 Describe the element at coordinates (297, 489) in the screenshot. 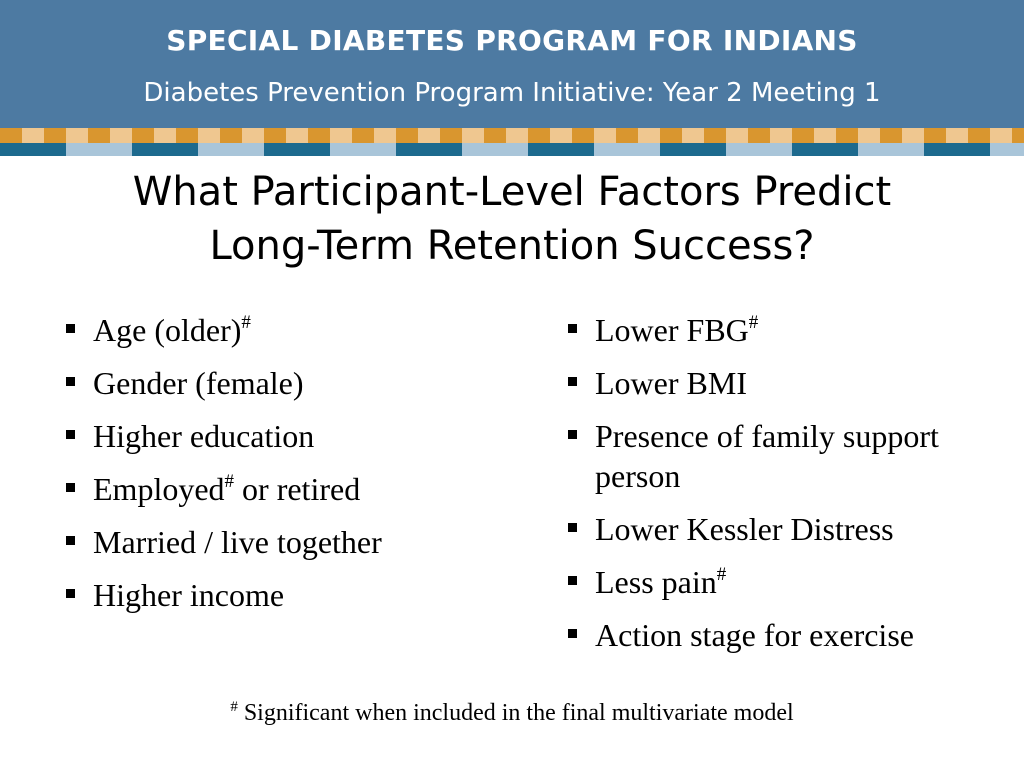

I see `bullet-text-after: or retired` at that location.